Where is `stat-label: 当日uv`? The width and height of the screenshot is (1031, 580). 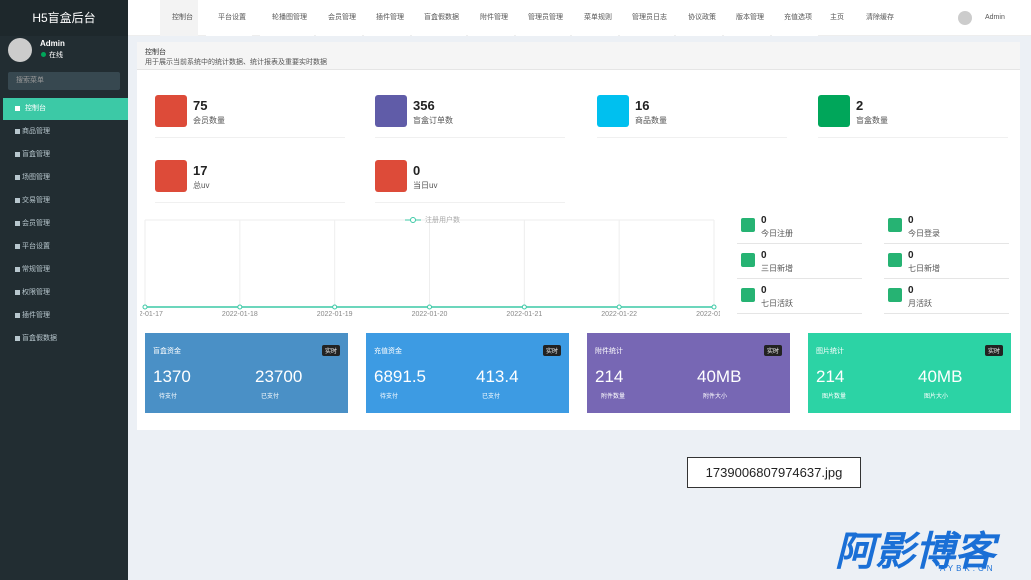 stat-label: 当日uv is located at coordinates (425, 185).